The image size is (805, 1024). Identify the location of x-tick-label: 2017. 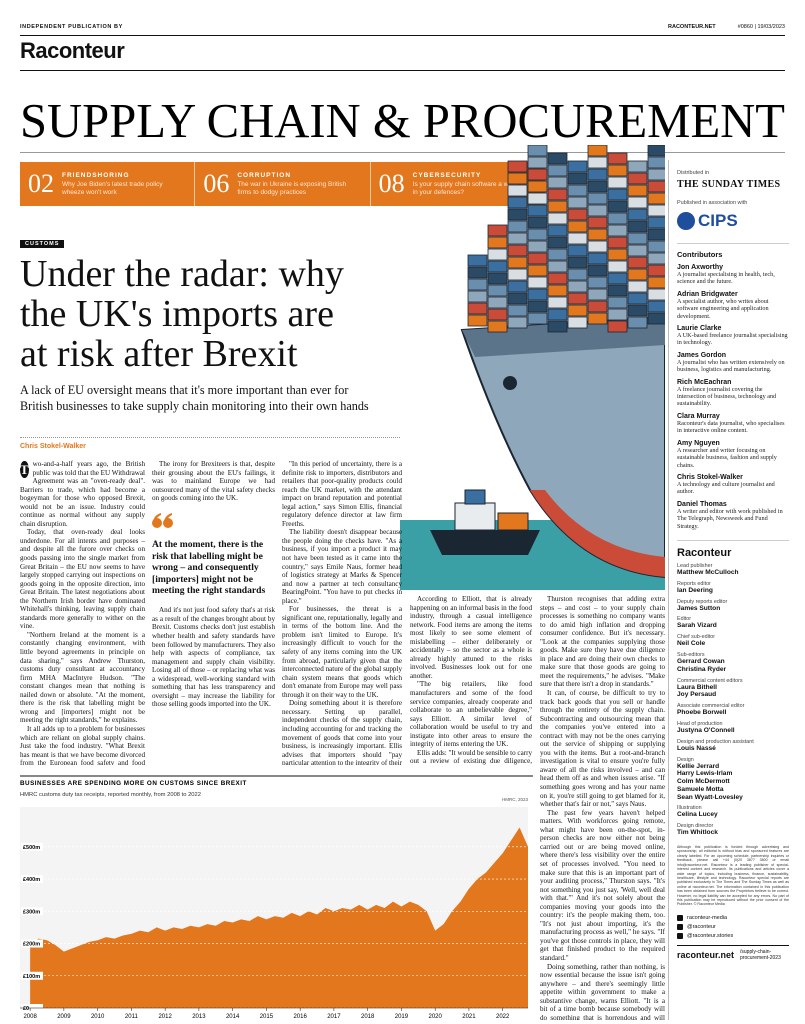
(334, 1017).